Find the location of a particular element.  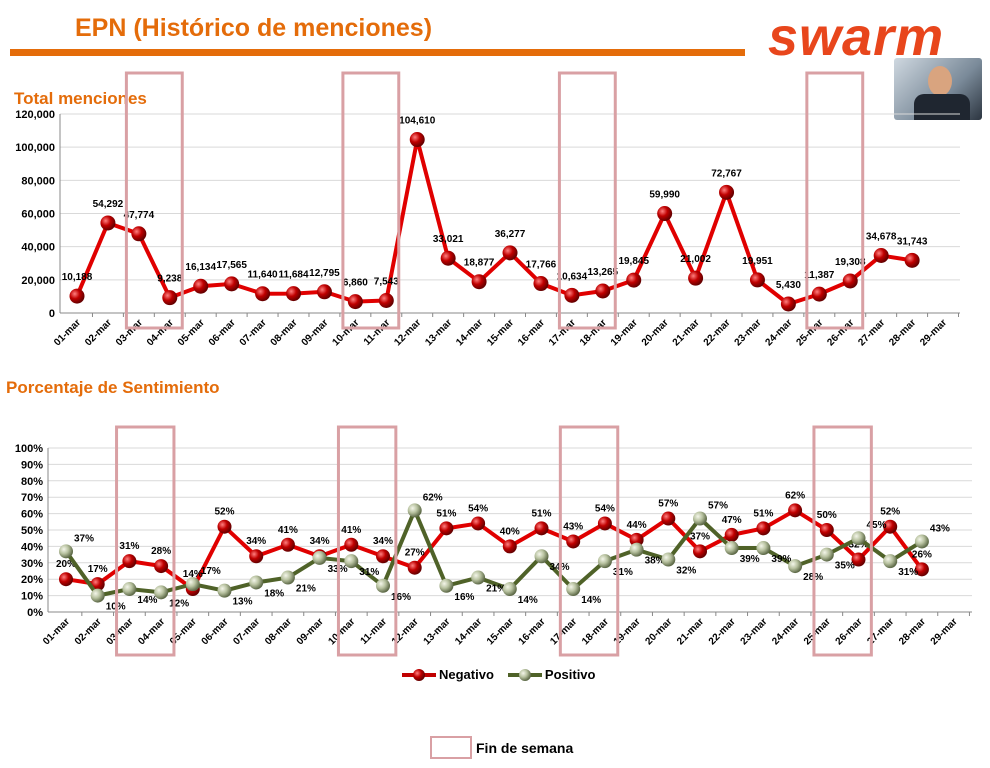

x-tick-label: 13-mar is located at coordinates (437, 631).